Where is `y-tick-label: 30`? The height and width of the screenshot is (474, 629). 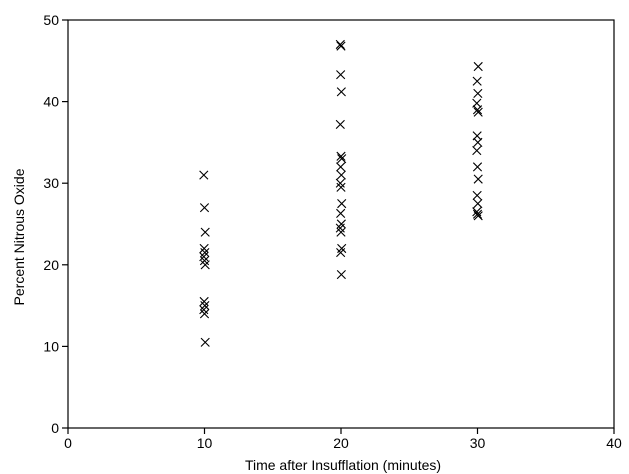
y-tick-label: 30 is located at coordinates (51, 183).